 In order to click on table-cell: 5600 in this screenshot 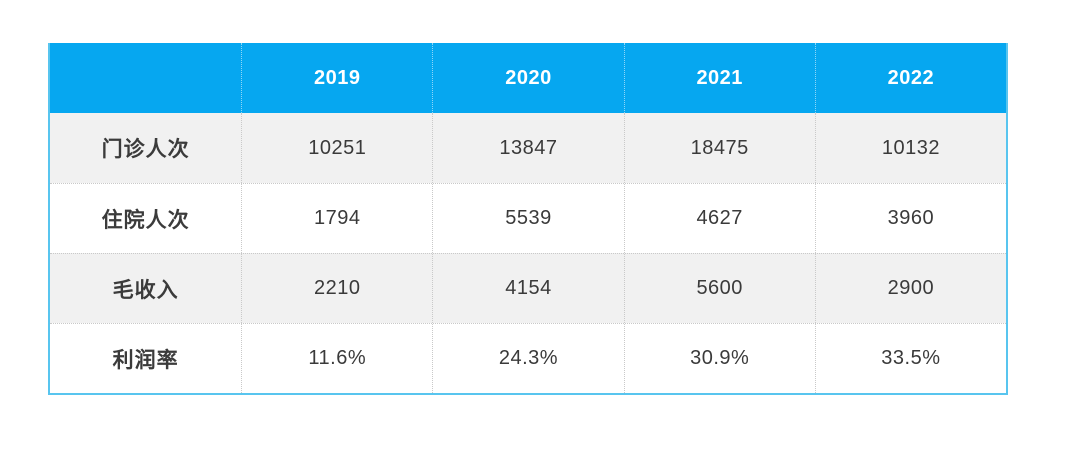, I will do `click(719, 288)`.